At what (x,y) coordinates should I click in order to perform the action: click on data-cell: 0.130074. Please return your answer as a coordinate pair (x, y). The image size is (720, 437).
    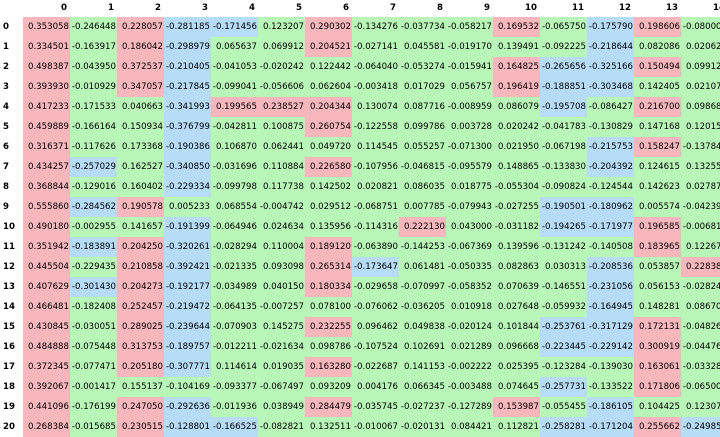
    Looking at the image, I should click on (375, 107).